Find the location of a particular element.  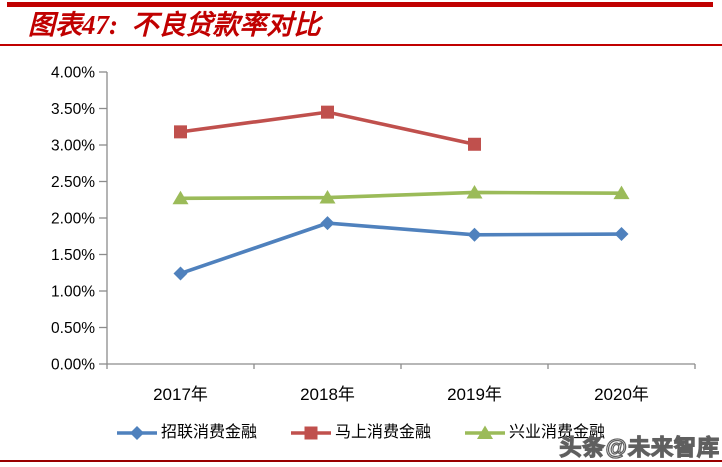

legend-marker-square-icon is located at coordinates (310, 433).